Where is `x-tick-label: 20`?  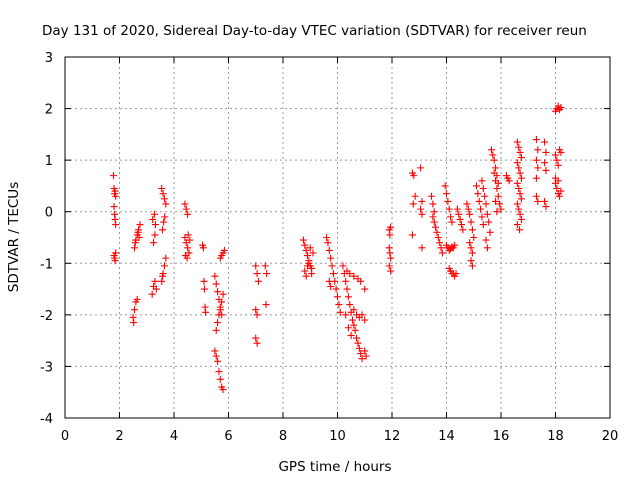
x-tick-label: 20 is located at coordinates (610, 436).